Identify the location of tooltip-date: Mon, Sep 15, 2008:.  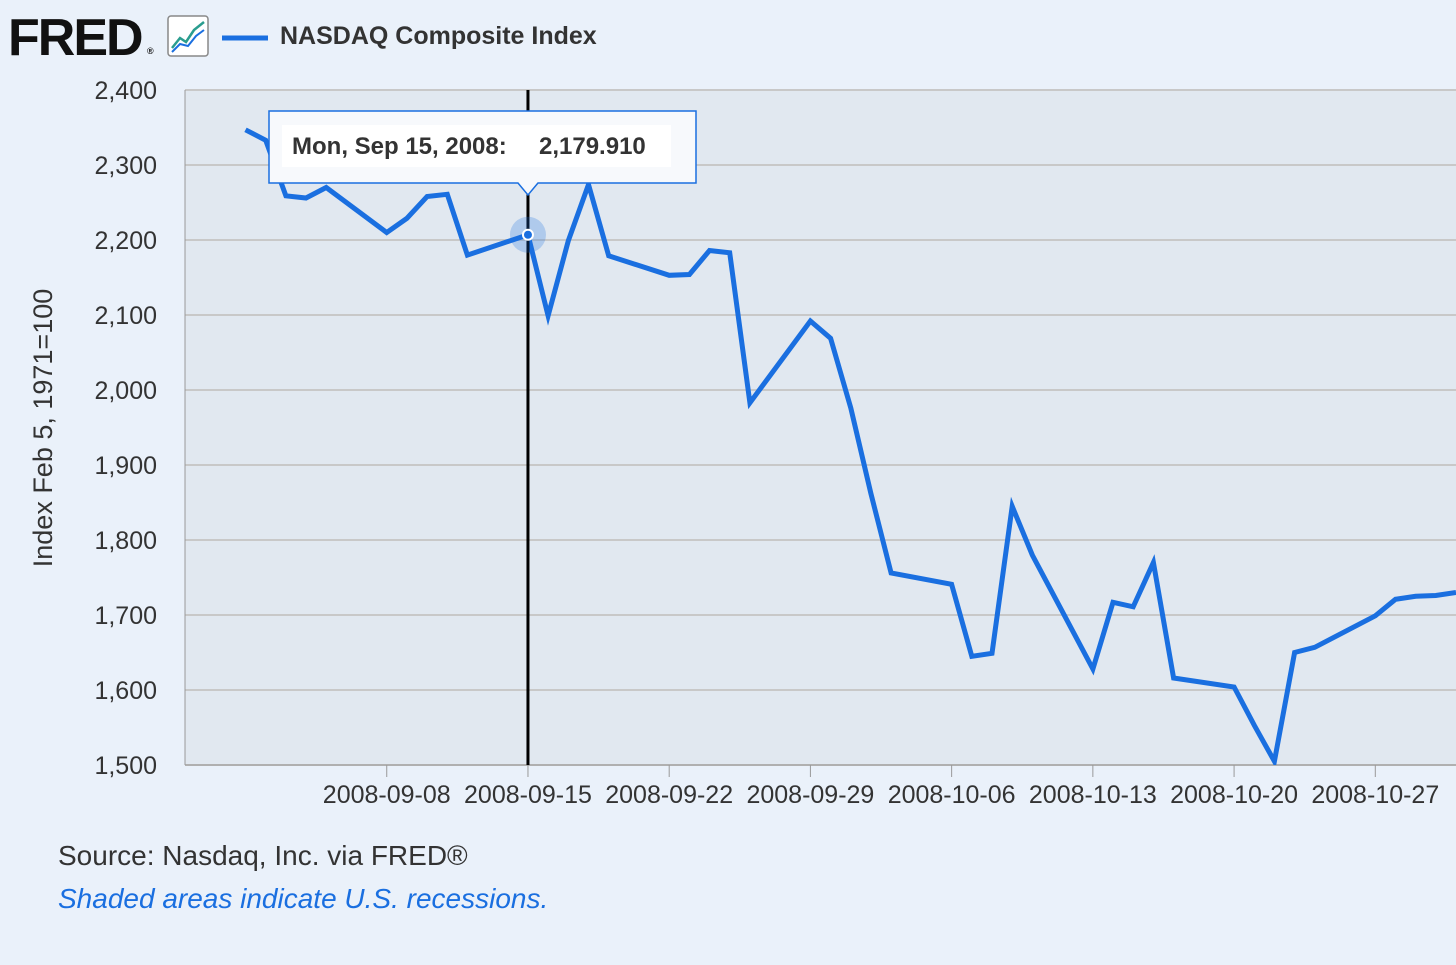
(399, 146).